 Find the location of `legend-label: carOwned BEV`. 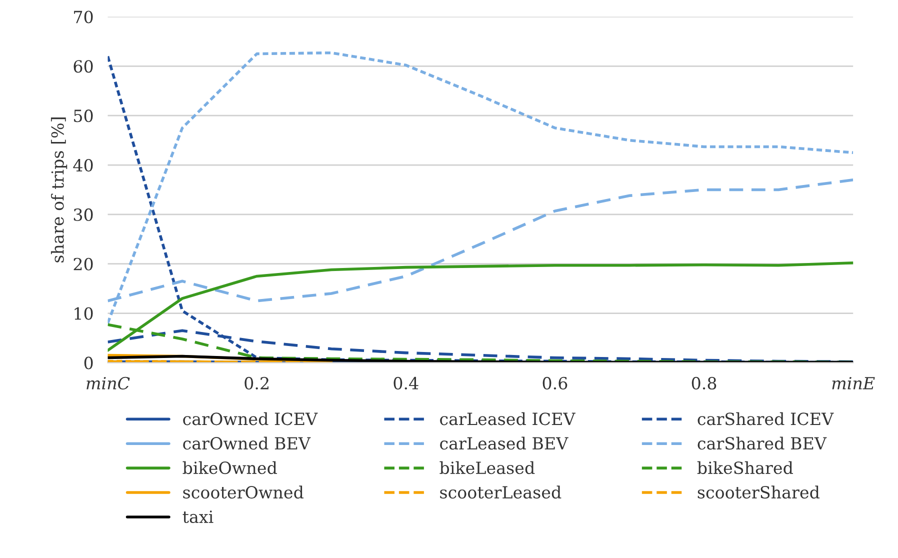

legend-label: carOwned BEV is located at coordinates (247, 443).